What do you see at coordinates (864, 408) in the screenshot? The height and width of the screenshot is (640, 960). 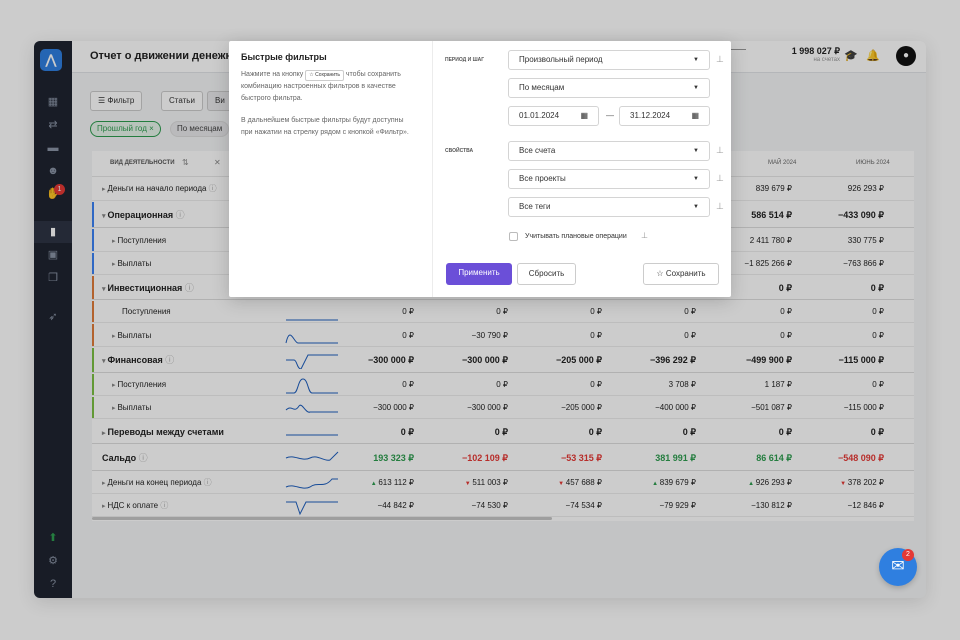 I see `table-cell: −115 000 ₽` at bounding box center [864, 408].